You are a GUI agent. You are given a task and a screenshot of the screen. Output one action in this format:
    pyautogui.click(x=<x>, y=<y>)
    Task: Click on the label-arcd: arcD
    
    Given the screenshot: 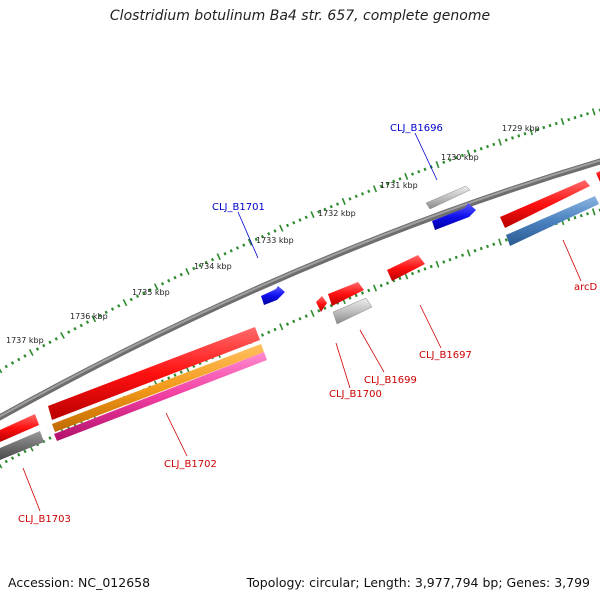 What is the action you would take?
    pyautogui.click(x=586, y=287)
    